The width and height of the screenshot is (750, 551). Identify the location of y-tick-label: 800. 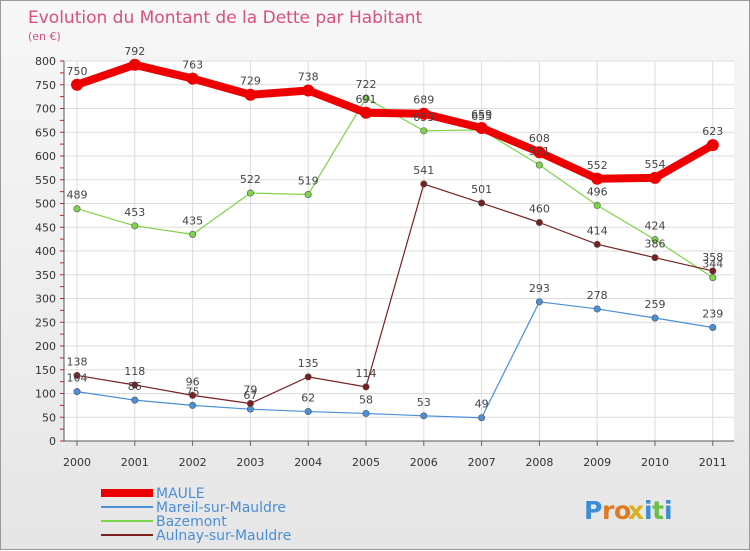
(45, 61).